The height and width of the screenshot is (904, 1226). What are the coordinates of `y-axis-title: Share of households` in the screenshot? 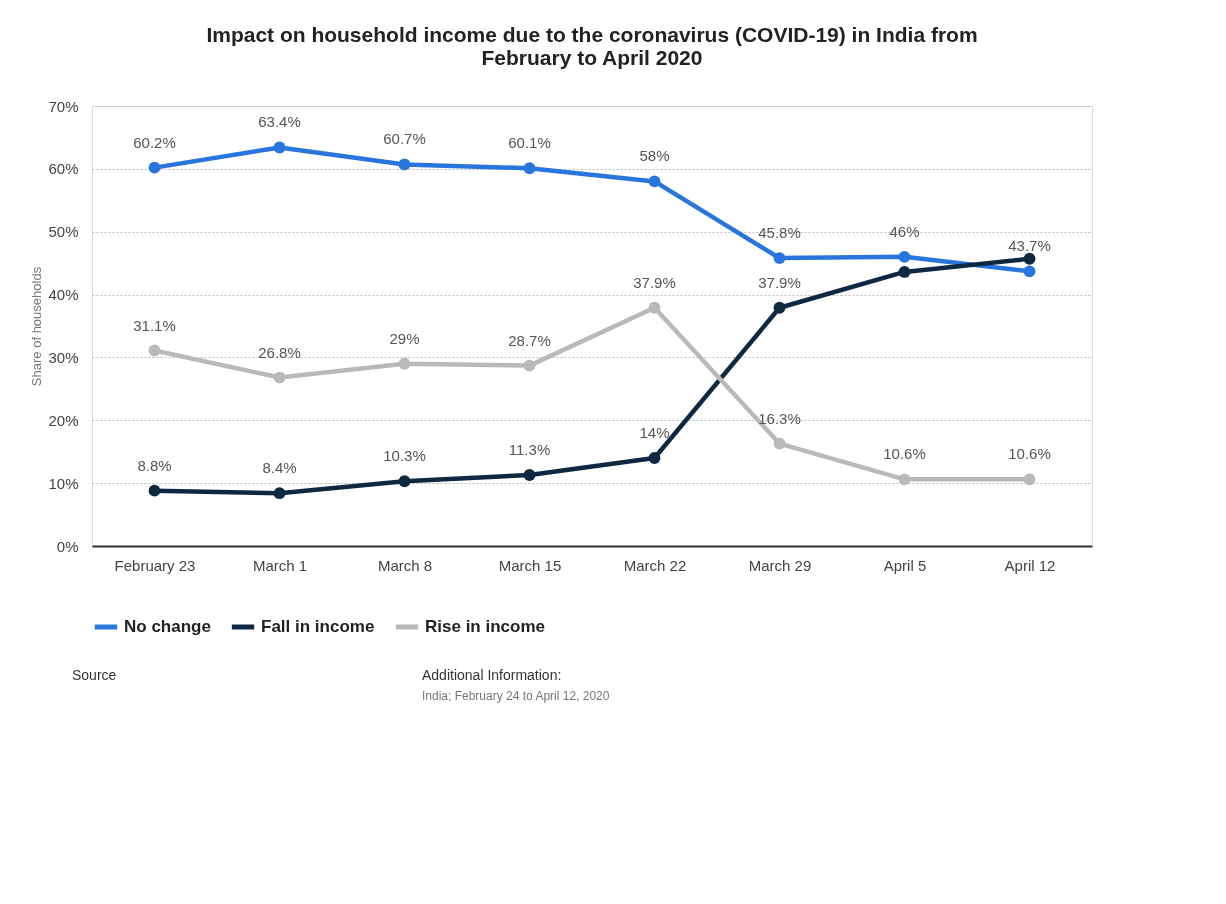 It's located at (37, 326).